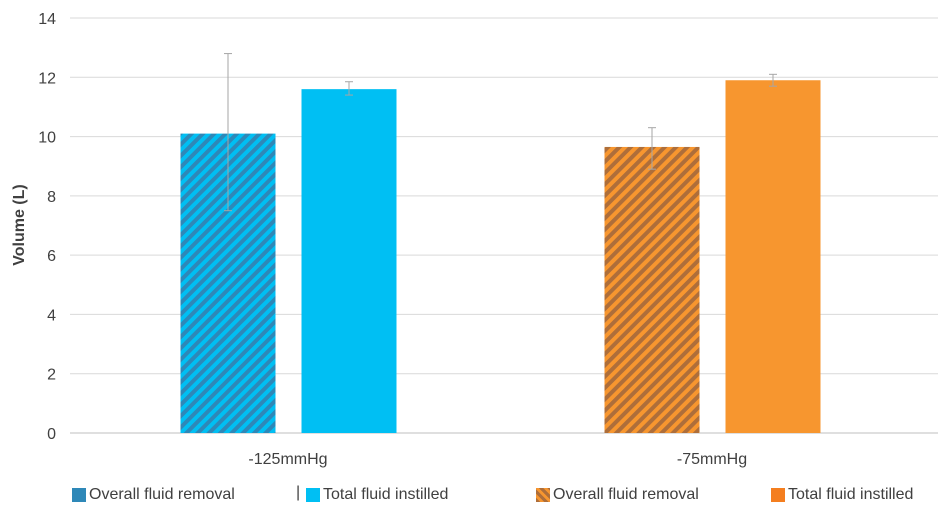 This screenshot has height=506, width=950. What do you see at coordinates (47, 227) in the screenshot?
I see `y-axis-ticks: 0 2 4 6 8 10 12 14` at bounding box center [47, 227].